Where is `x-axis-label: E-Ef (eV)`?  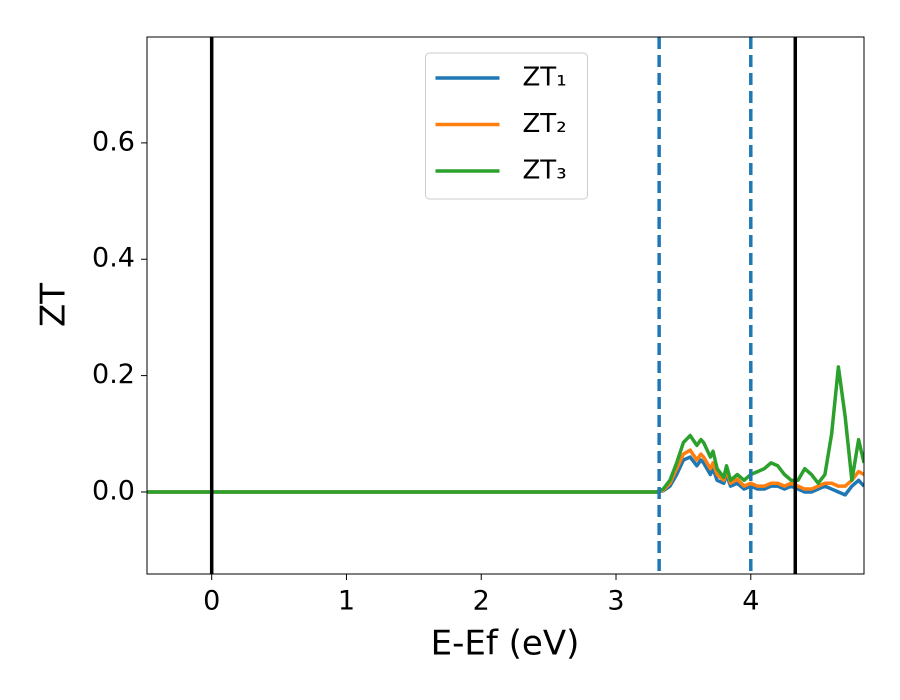 x-axis-label: E-Ef (eV) is located at coordinates (505, 644).